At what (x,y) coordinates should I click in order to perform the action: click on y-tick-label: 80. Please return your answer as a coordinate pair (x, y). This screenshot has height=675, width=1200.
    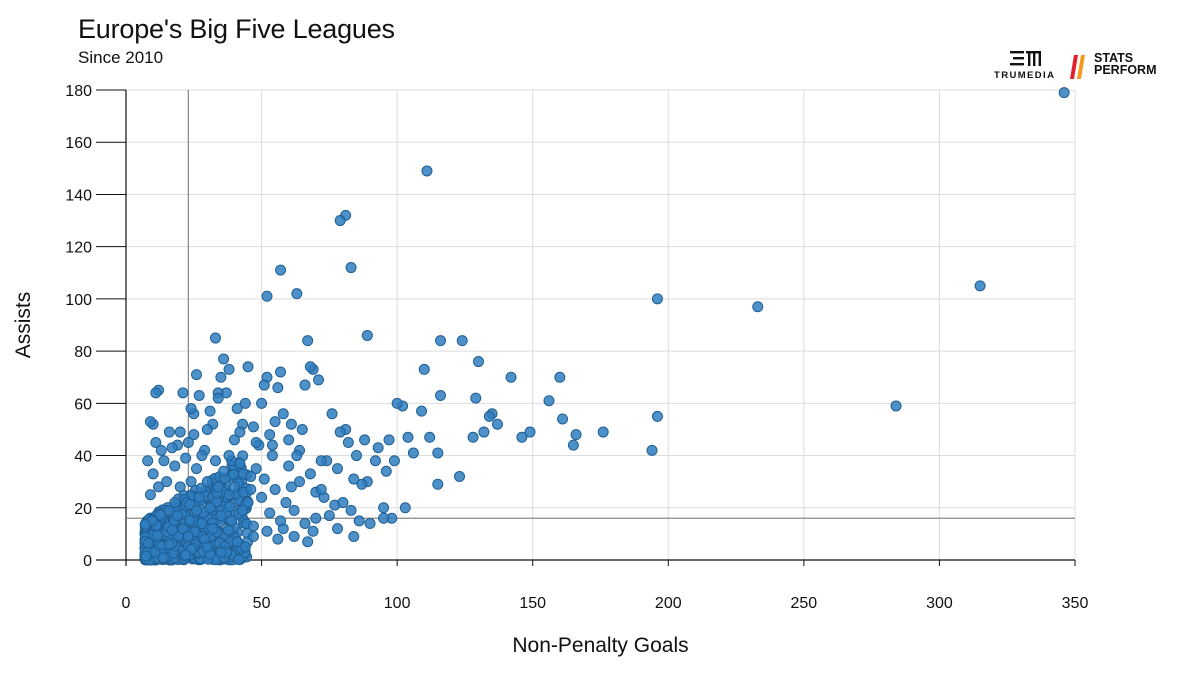
    Looking at the image, I should click on (83, 352).